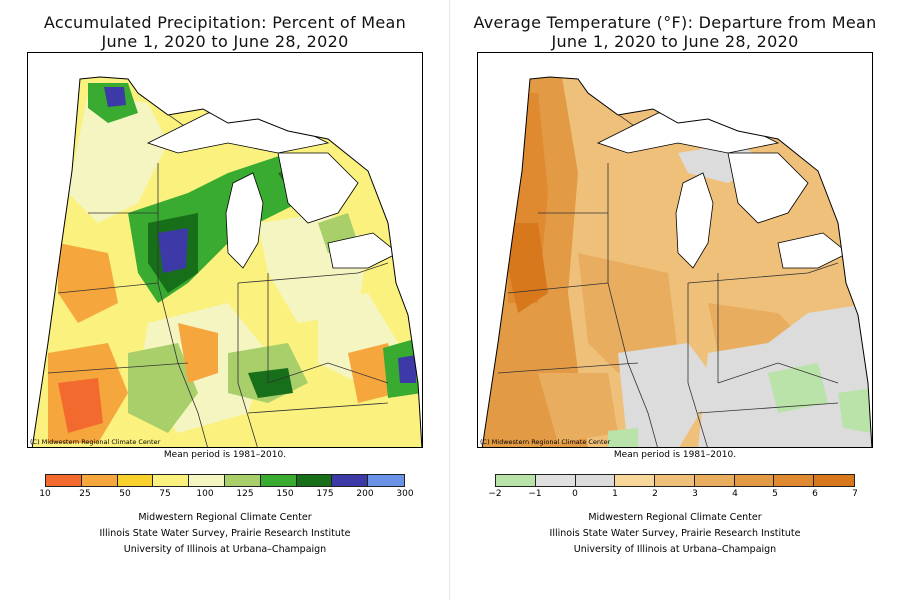 Image resolution: width=900 pixels, height=600 pixels. What do you see at coordinates (205, 494) in the screenshot?
I see `precip-colorbar-tick-label: 100` at bounding box center [205, 494].